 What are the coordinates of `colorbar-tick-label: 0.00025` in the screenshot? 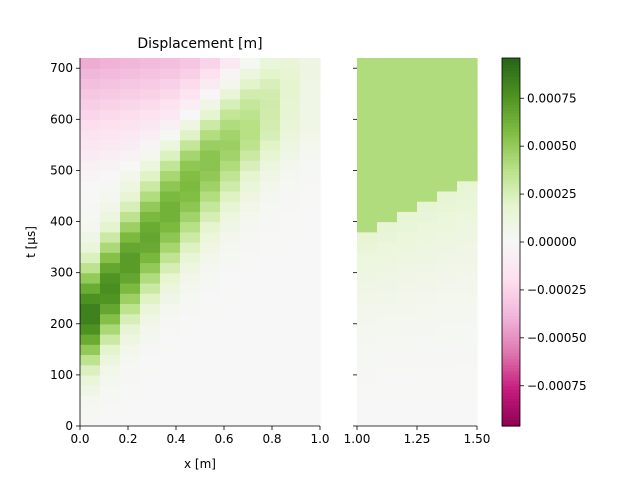 It's located at (552, 194).